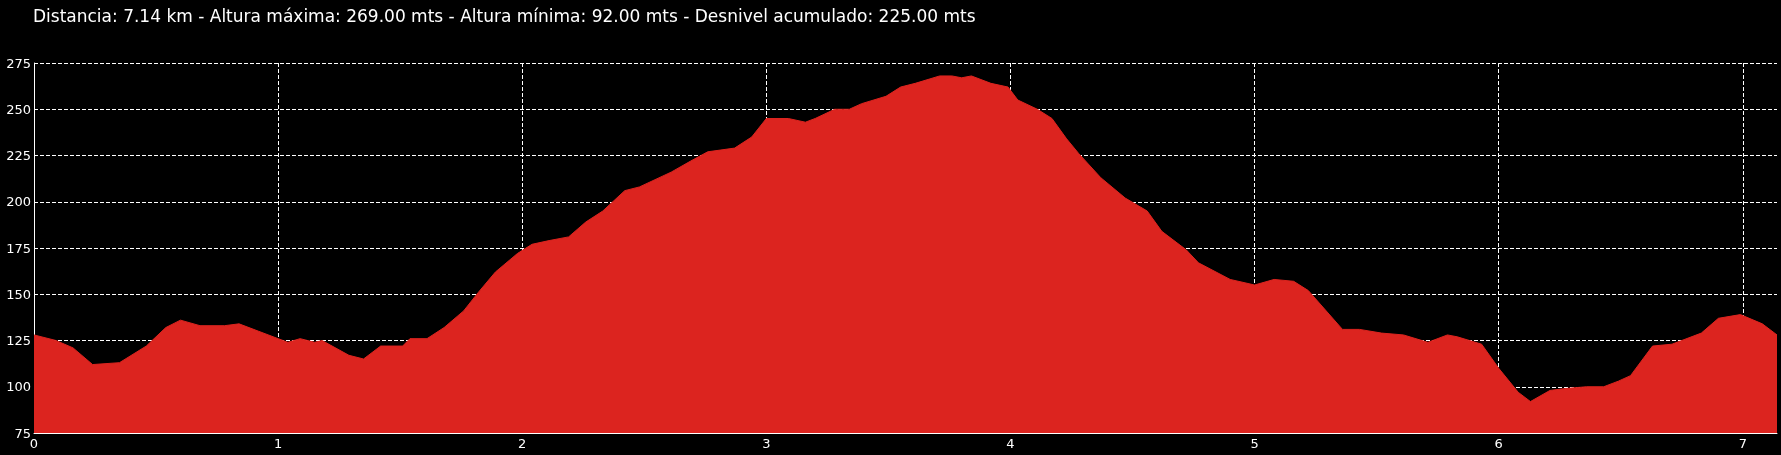 Image resolution: width=1781 pixels, height=455 pixels. Describe the element at coordinates (1254, 443) in the screenshot. I see `x-tick-label: 5` at that location.